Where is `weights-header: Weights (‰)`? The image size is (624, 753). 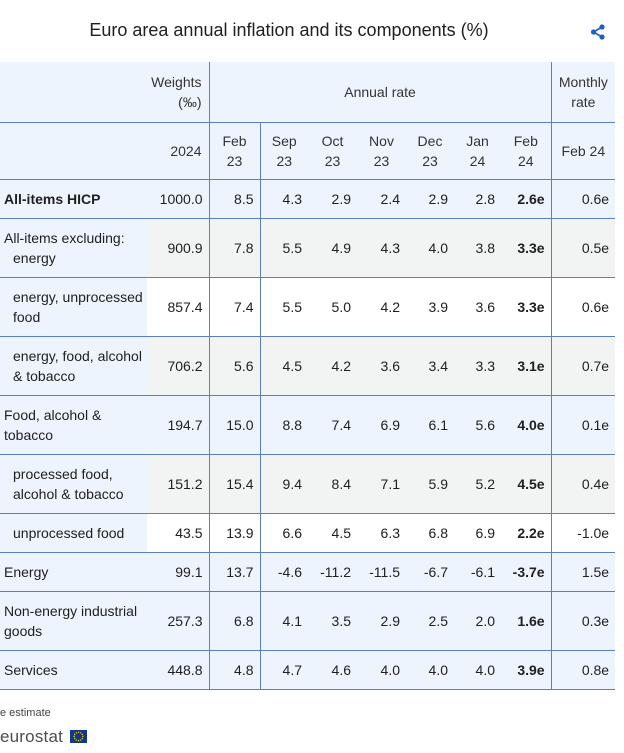 weights-header: Weights (‰) is located at coordinates (178, 92).